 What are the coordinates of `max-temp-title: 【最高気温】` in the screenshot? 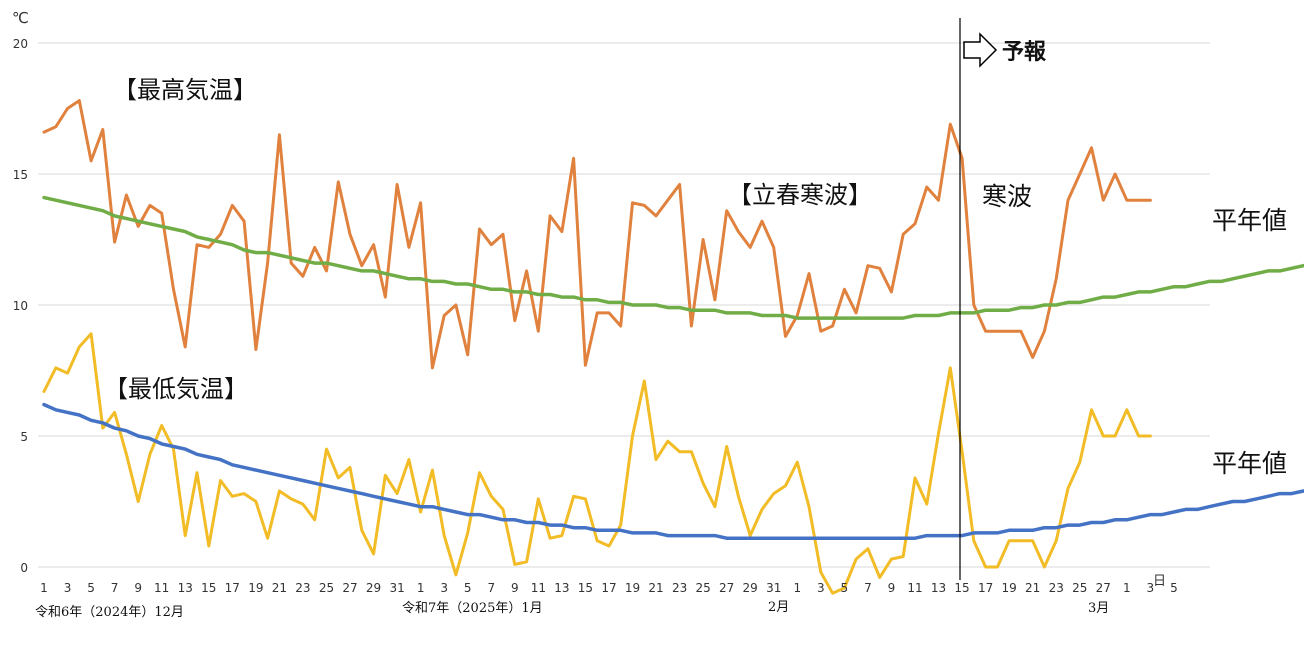 It's located at (185, 90).